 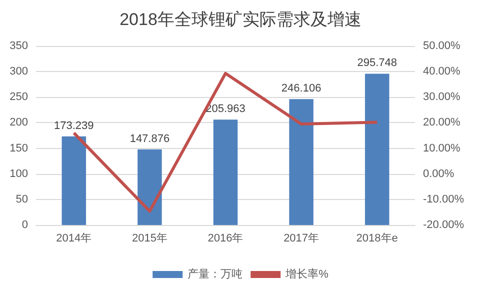 I want to click on y2-tick-label: 0.00%, so click(x=438, y=174).